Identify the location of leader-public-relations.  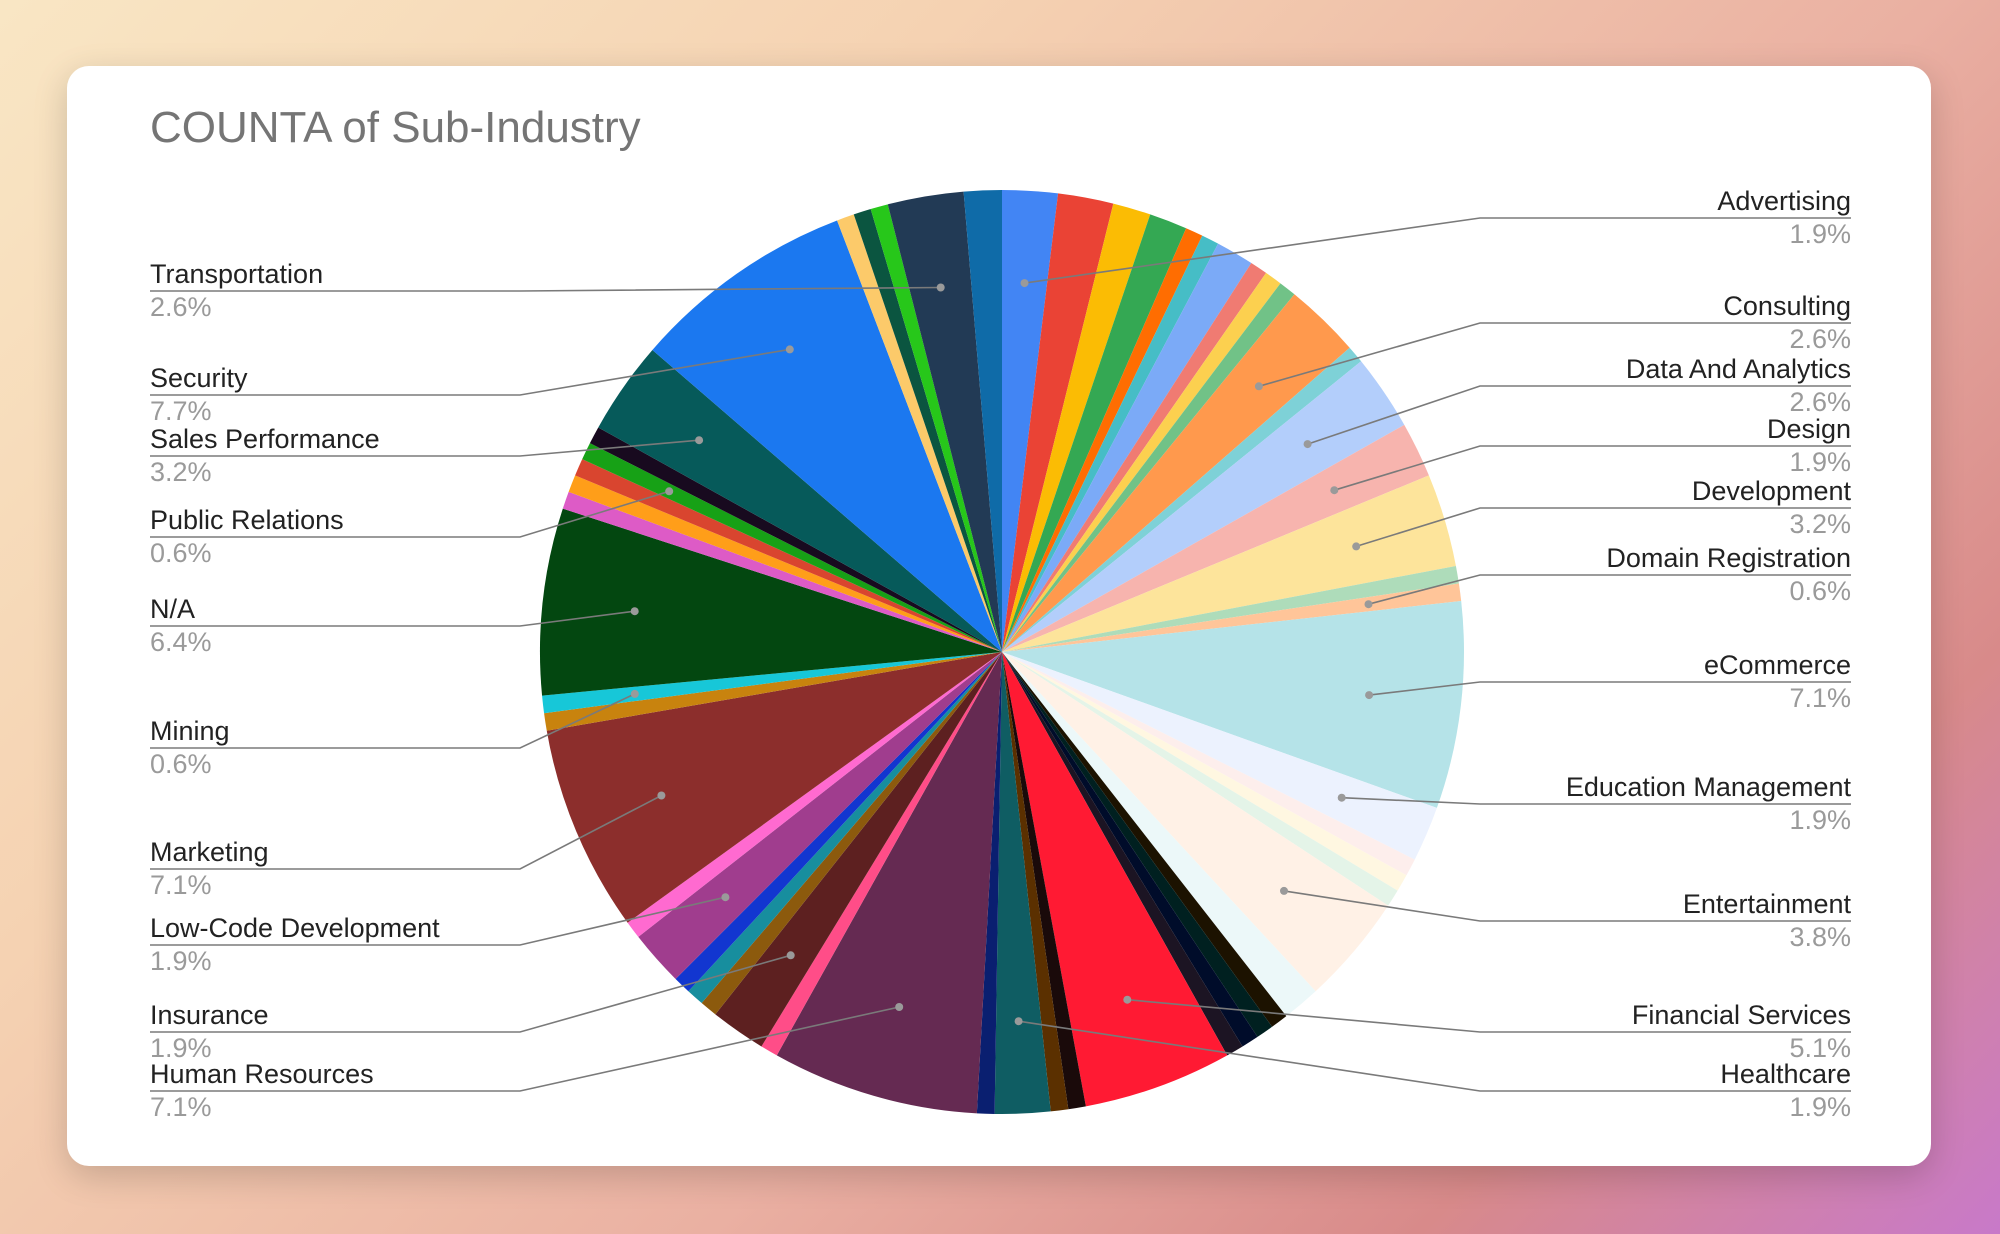
(410, 514).